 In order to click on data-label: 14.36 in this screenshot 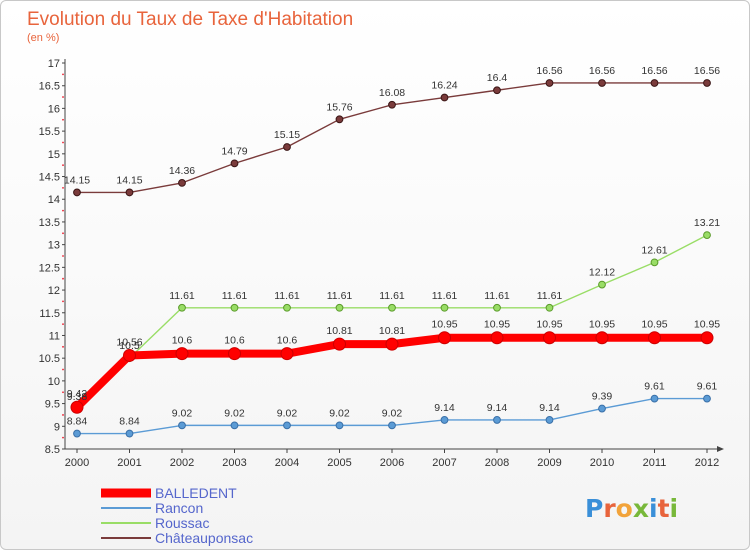, I will do `click(182, 171)`.